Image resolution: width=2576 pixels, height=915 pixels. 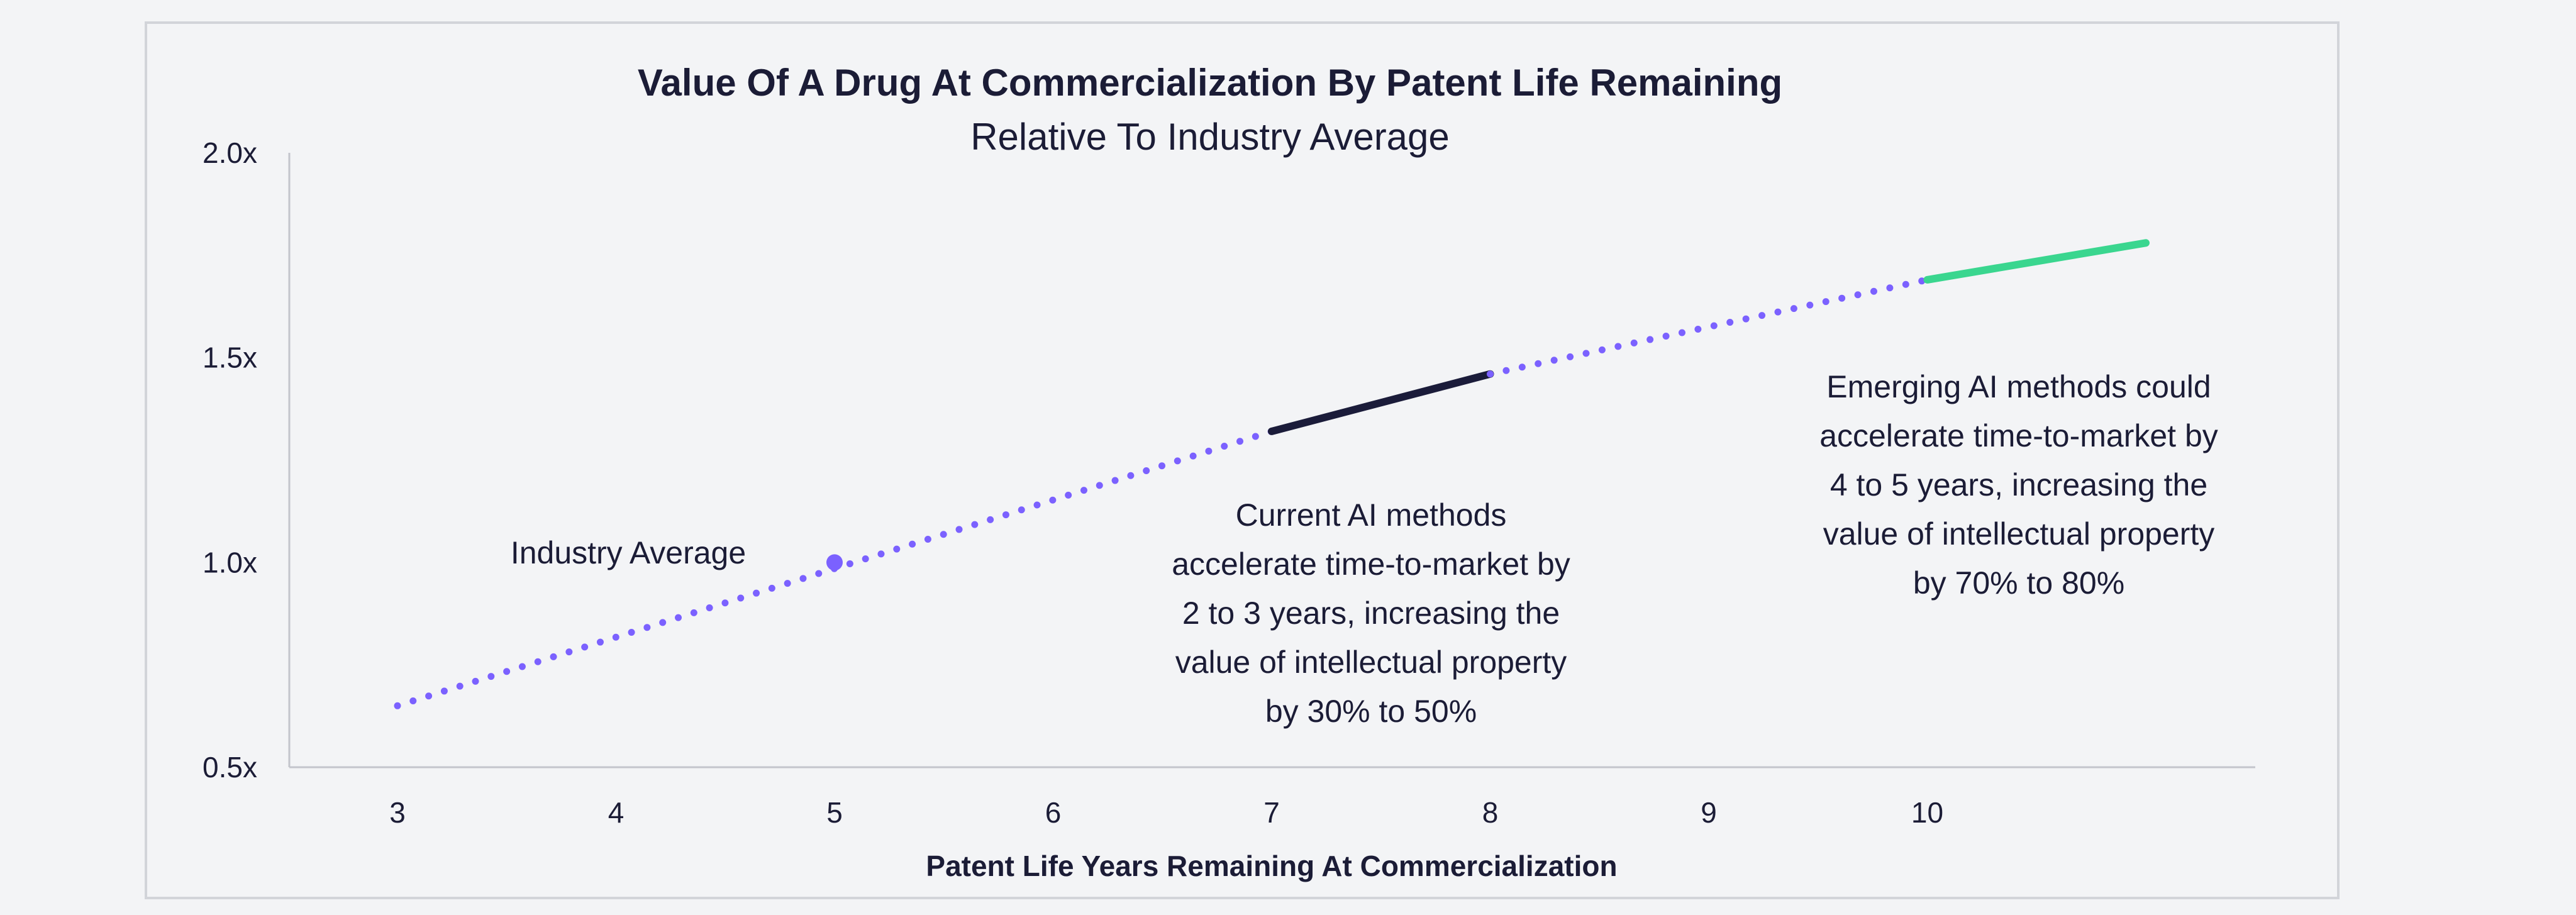 What do you see at coordinates (230, 562) in the screenshot?
I see `y-tick-label: 1.0x` at bounding box center [230, 562].